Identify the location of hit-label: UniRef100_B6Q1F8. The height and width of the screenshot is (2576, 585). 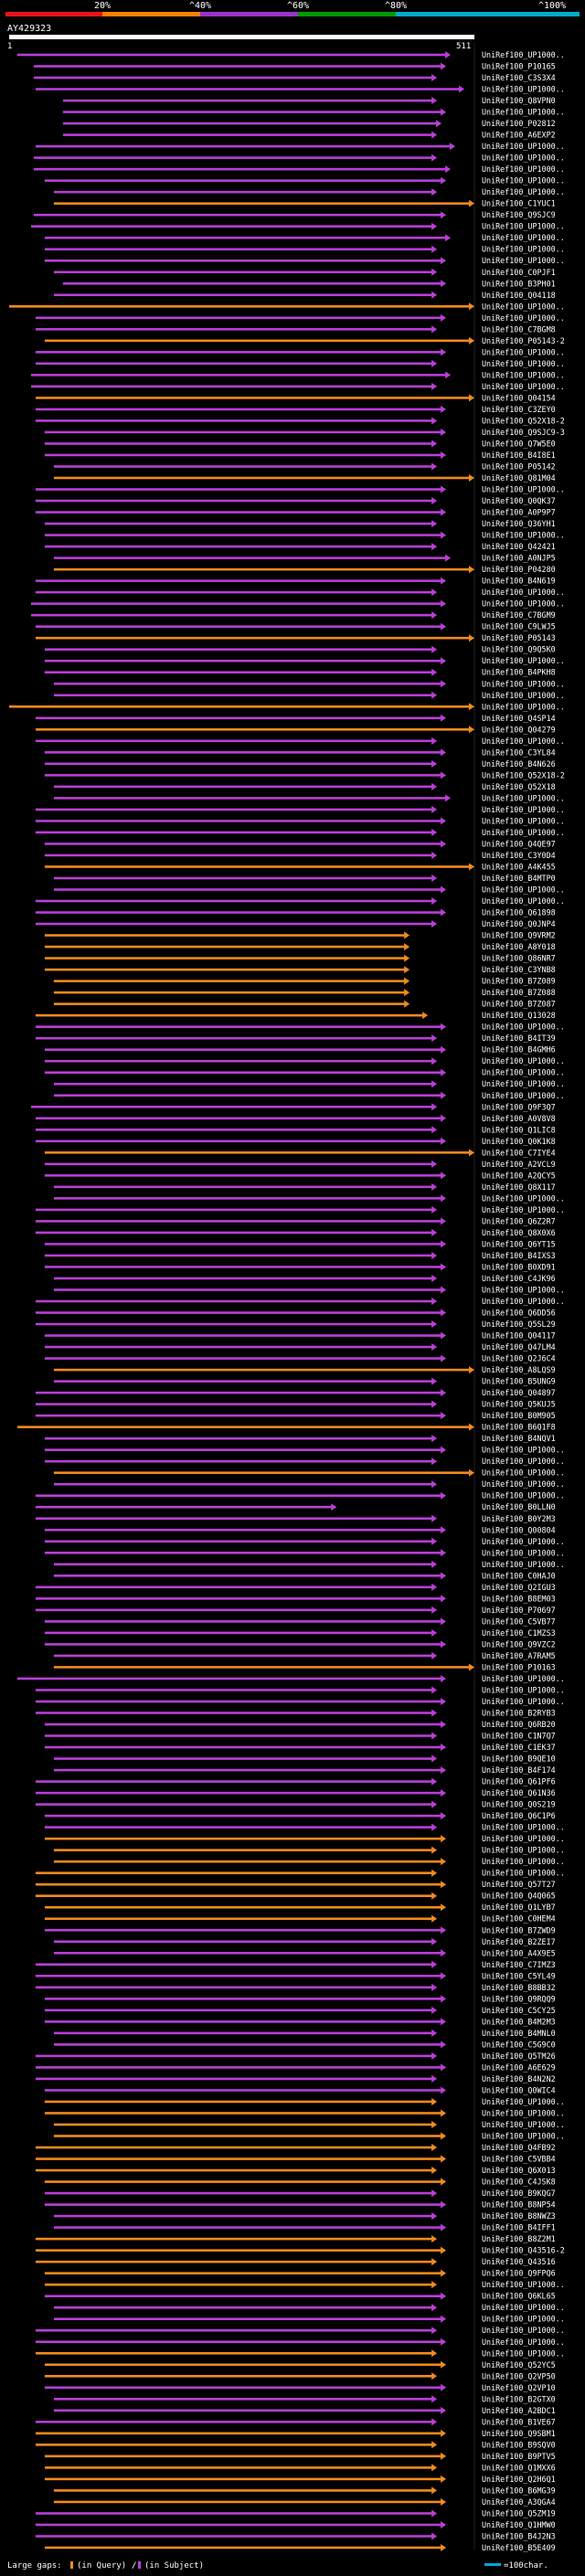
(519, 1427).